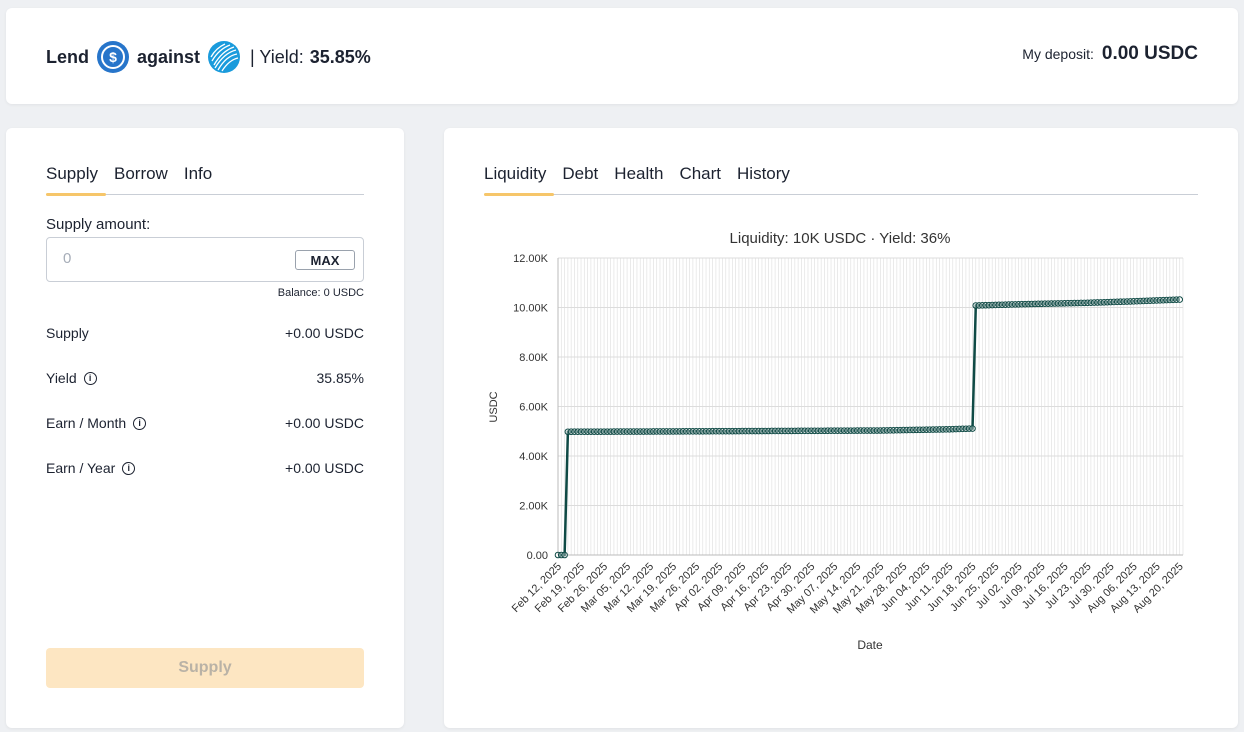 The height and width of the screenshot is (732, 1244). I want to click on supply-row-value: +0.00 USDC, so click(324, 333).